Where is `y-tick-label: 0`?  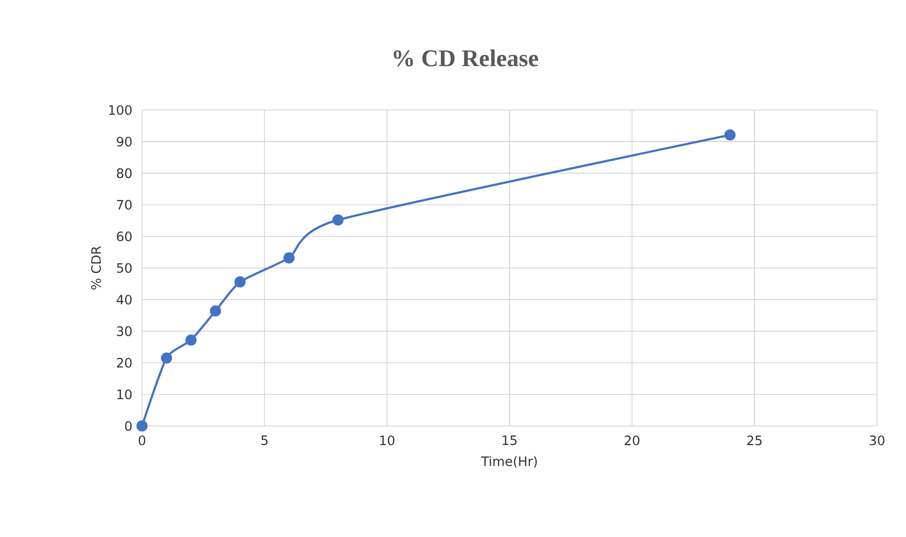
y-tick-label: 0 is located at coordinates (128, 426).